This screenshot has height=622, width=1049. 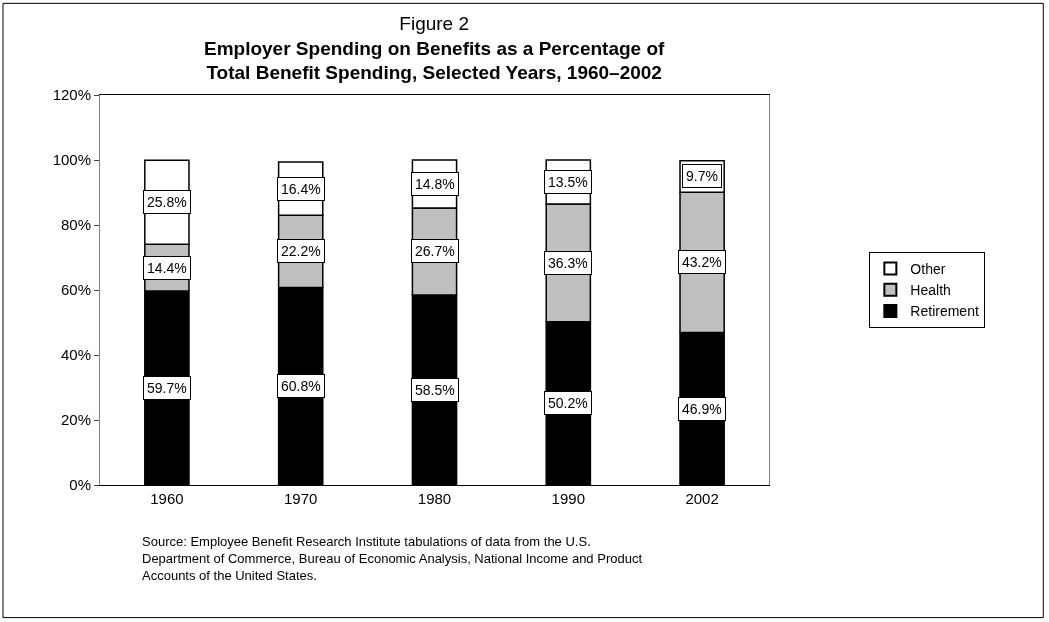 What do you see at coordinates (71, 160) in the screenshot?
I see `y-tick-label: 100%` at bounding box center [71, 160].